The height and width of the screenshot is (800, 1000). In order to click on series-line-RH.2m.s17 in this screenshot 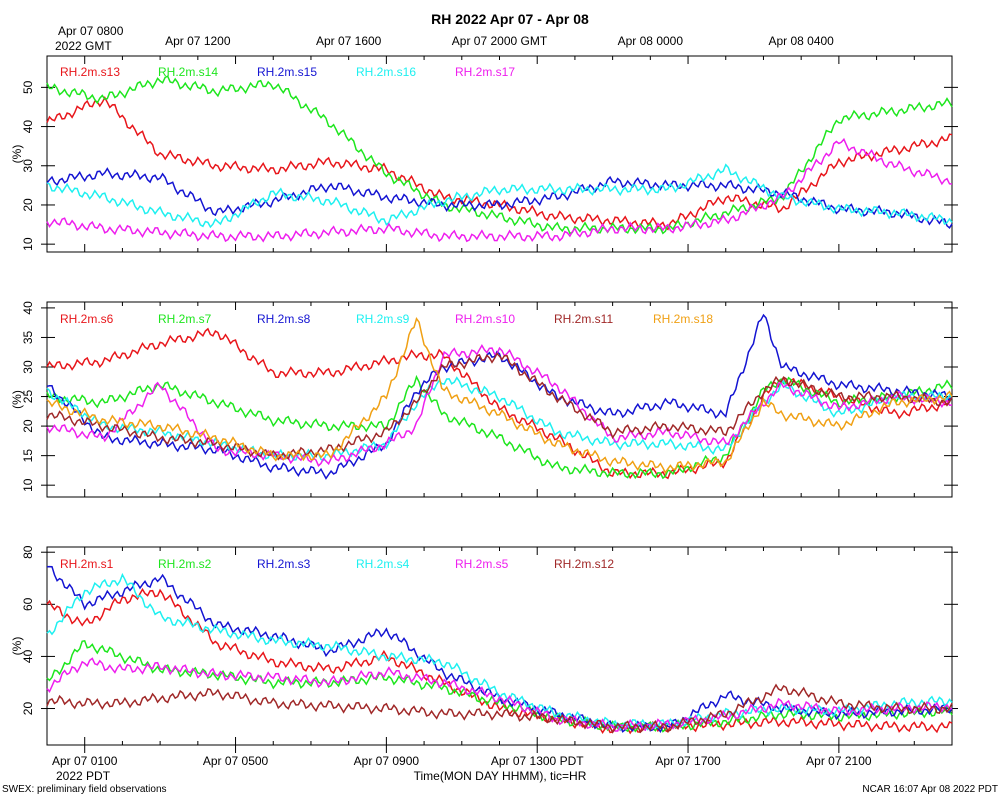, I will do `click(499, 190)`.